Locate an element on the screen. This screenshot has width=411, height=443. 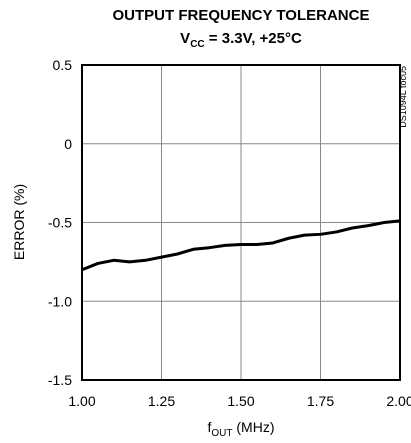
y-axis-label: ERROR (%) is located at coordinates (19, 222).